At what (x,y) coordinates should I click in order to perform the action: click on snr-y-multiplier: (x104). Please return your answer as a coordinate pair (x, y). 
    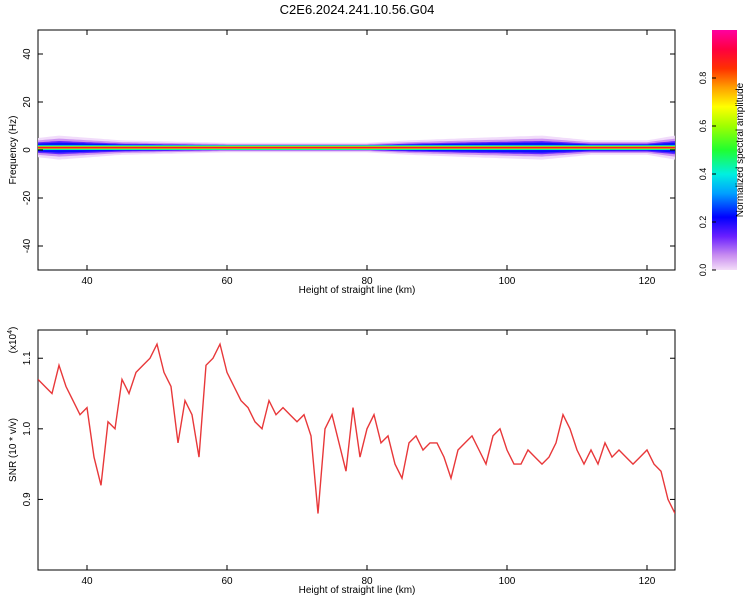
    Looking at the image, I should click on (13, 340).